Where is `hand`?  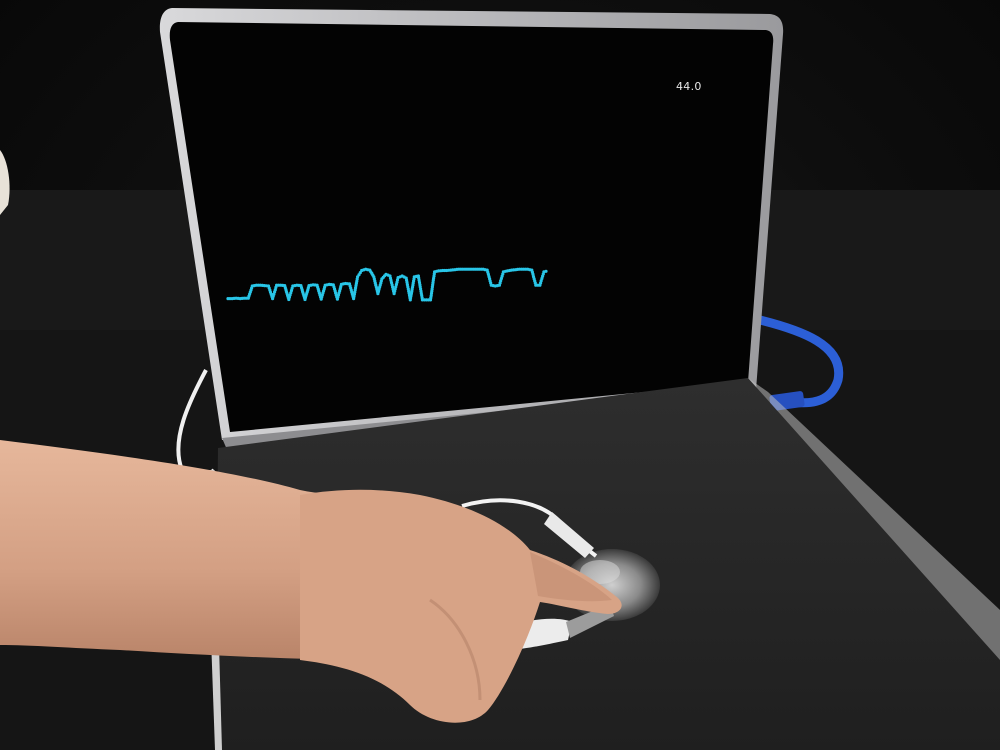
hand is located at coordinates (461, 606).